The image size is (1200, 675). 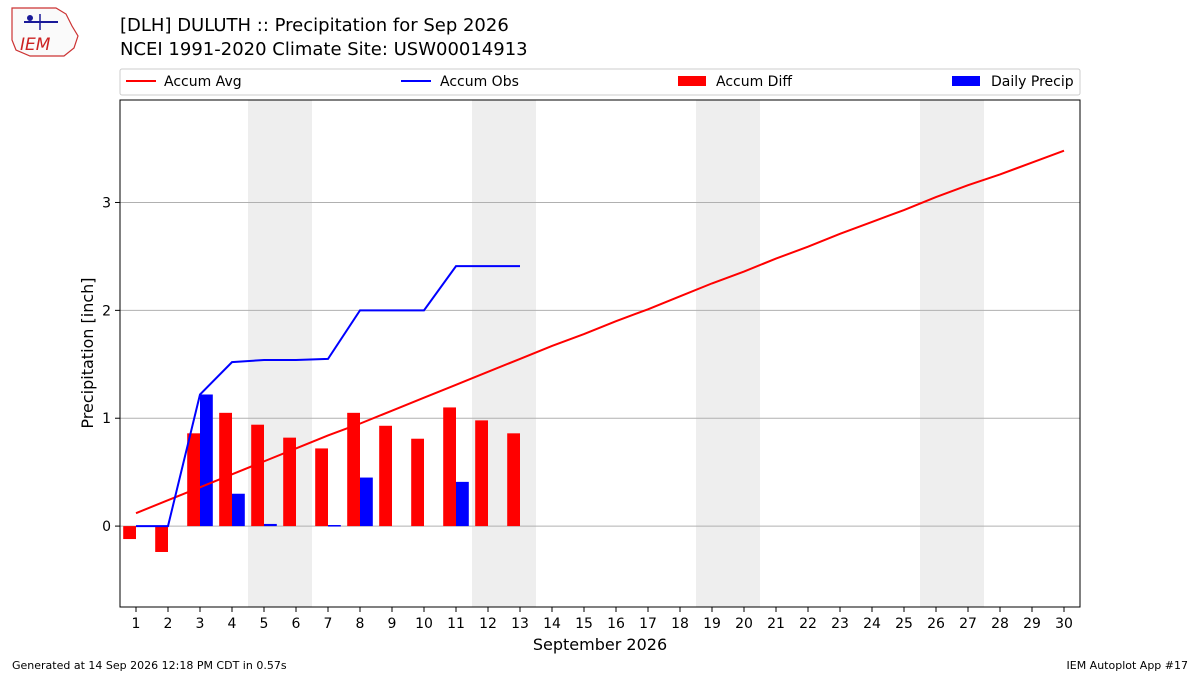 I want to click on x-tick-label: 26, so click(x=936, y=624).